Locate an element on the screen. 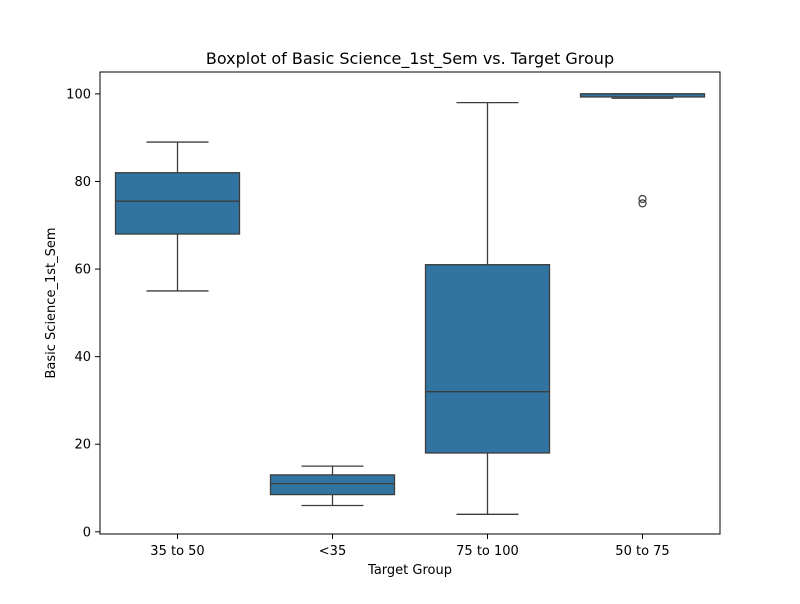  y-tick-label: 100 is located at coordinates (78, 94).